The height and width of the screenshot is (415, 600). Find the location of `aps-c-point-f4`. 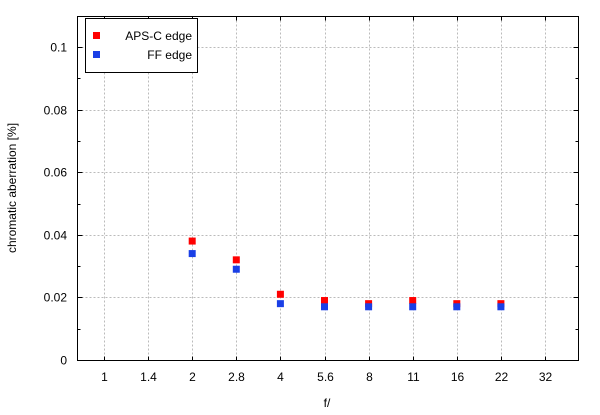

aps-c-point-f4 is located at coordinates (280, 294).